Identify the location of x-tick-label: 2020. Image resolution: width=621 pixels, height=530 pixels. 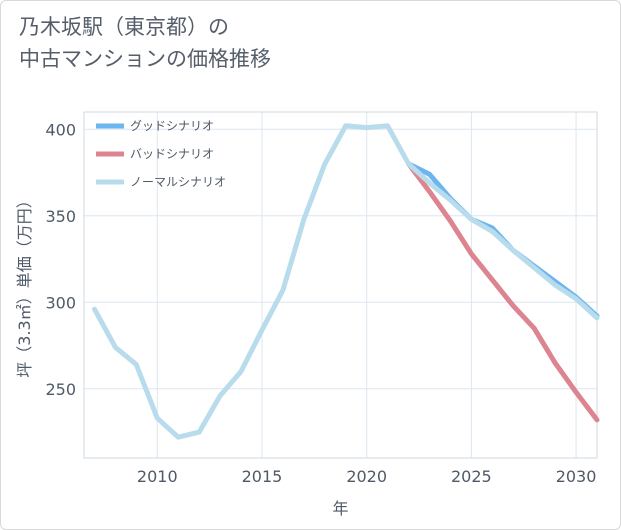
(366, 476).